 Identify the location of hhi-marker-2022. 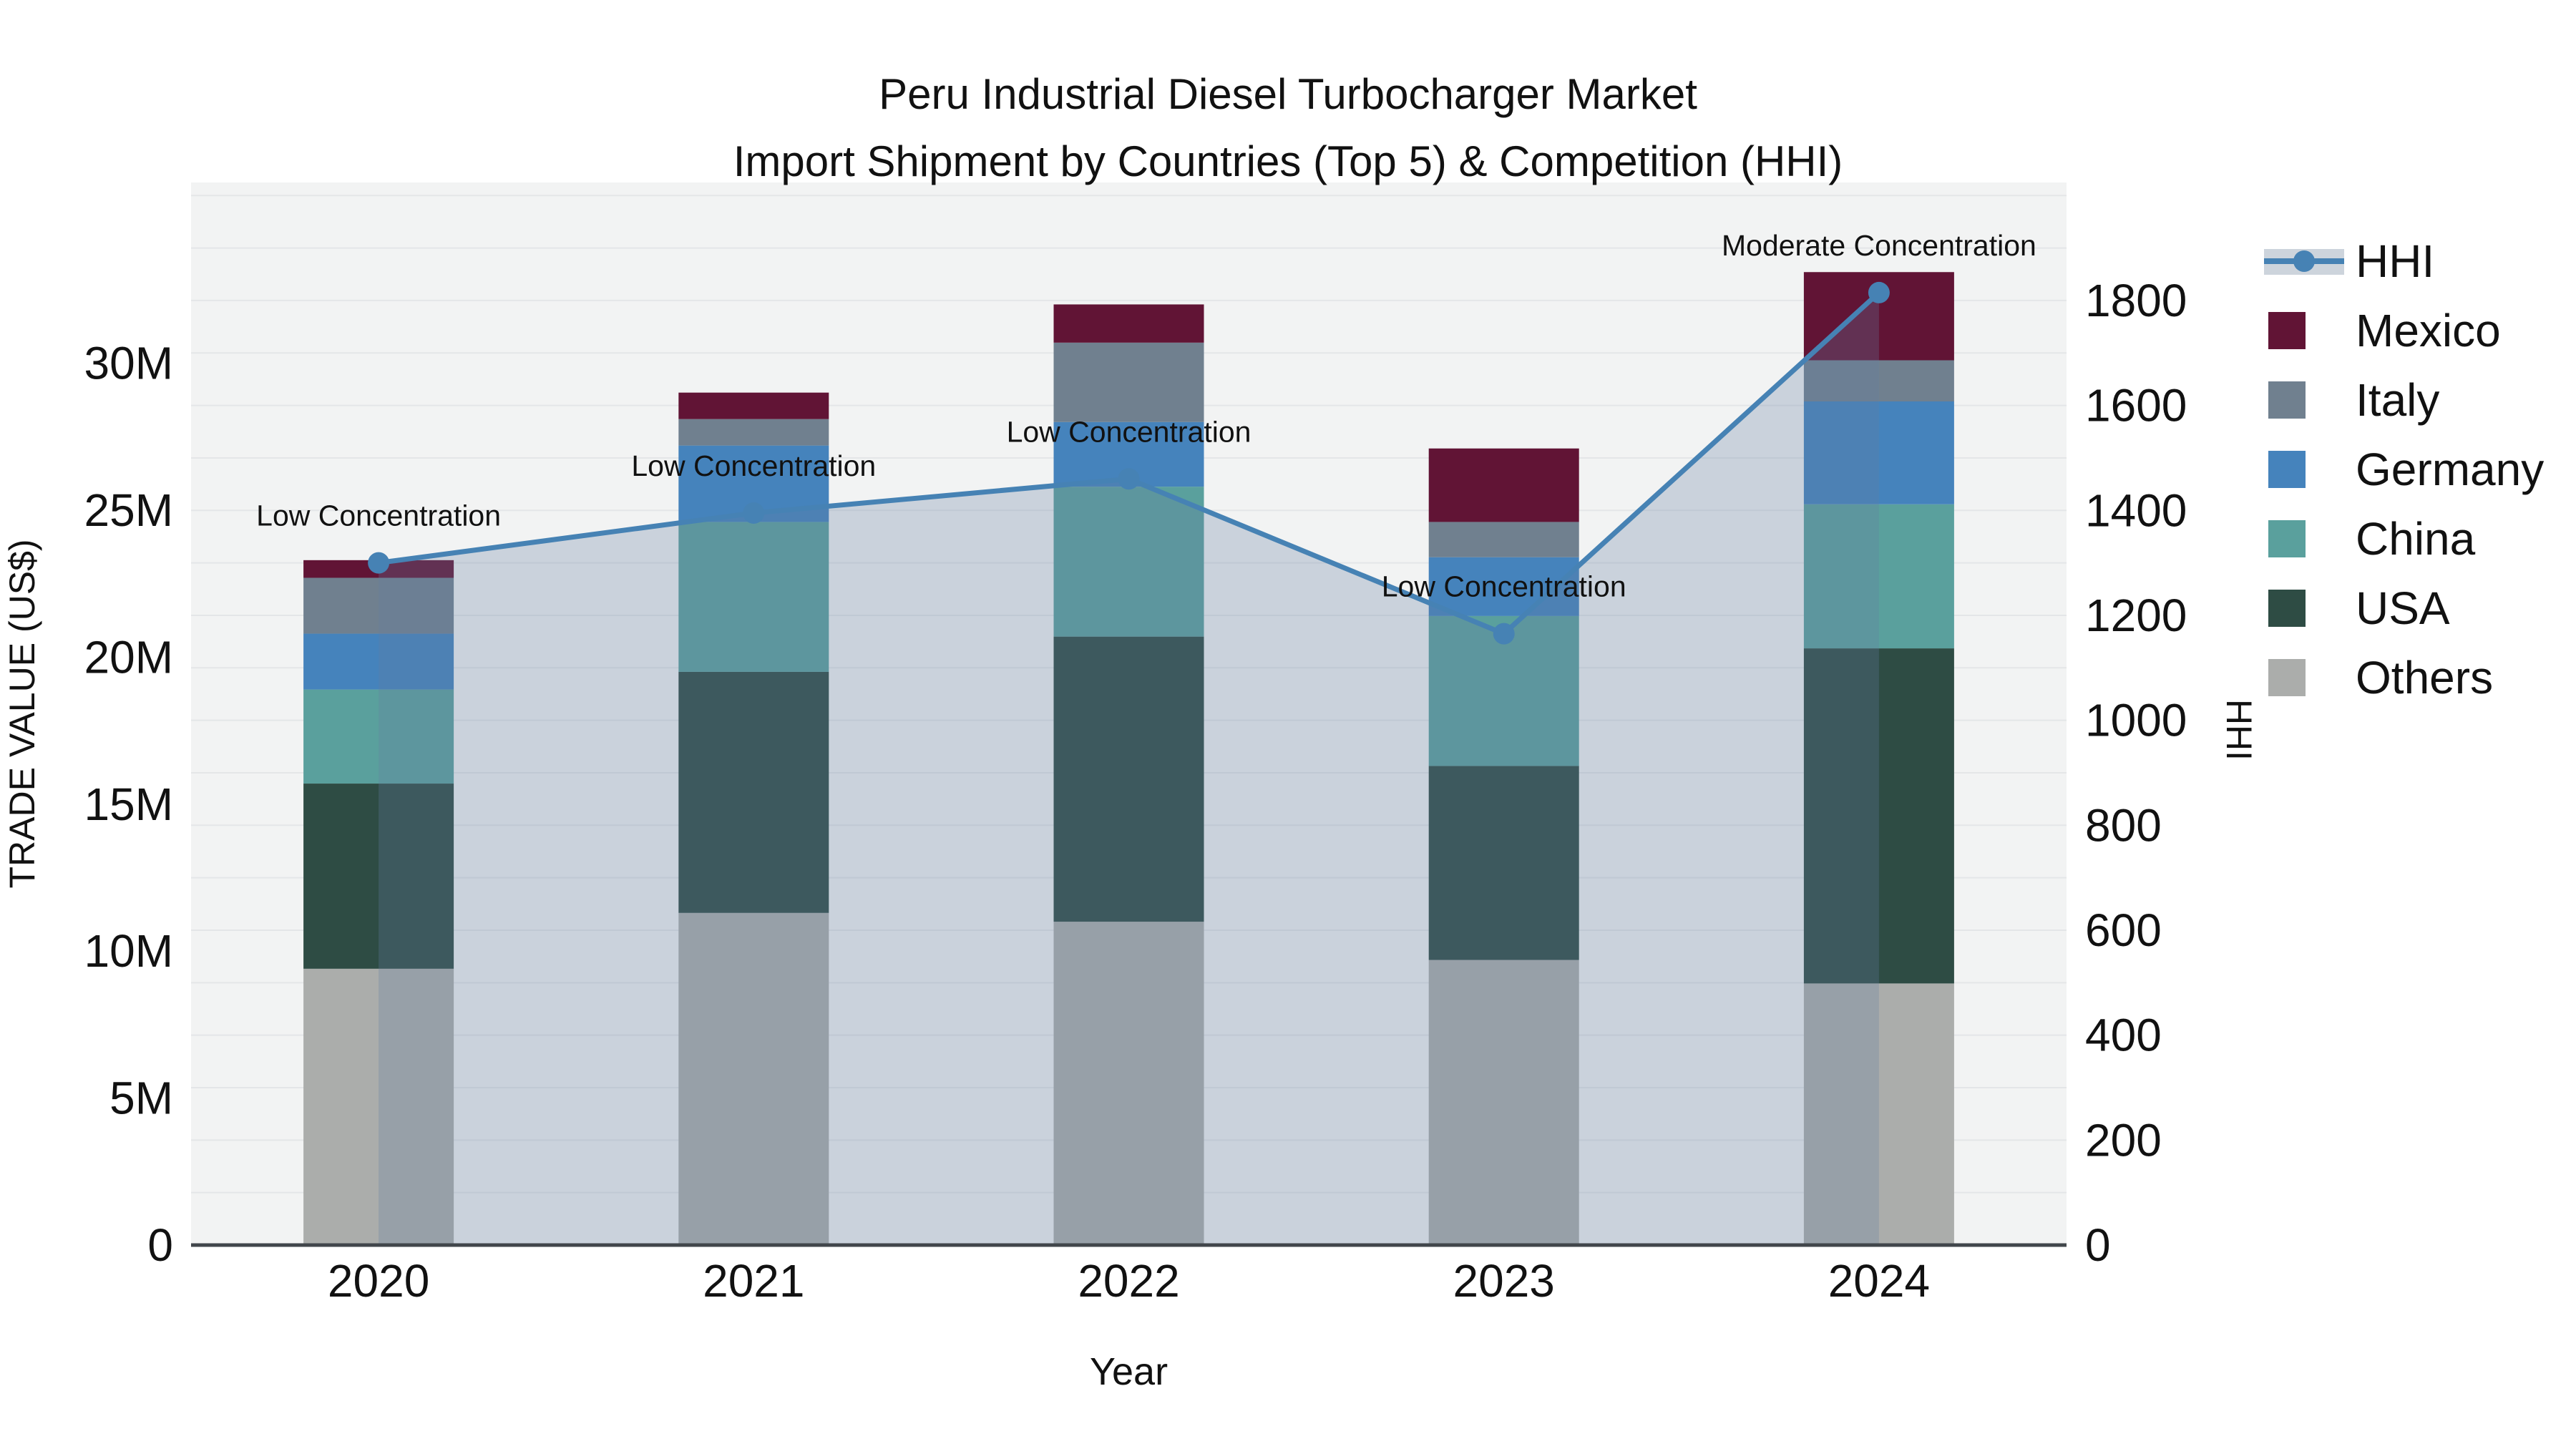
(1129, 479).